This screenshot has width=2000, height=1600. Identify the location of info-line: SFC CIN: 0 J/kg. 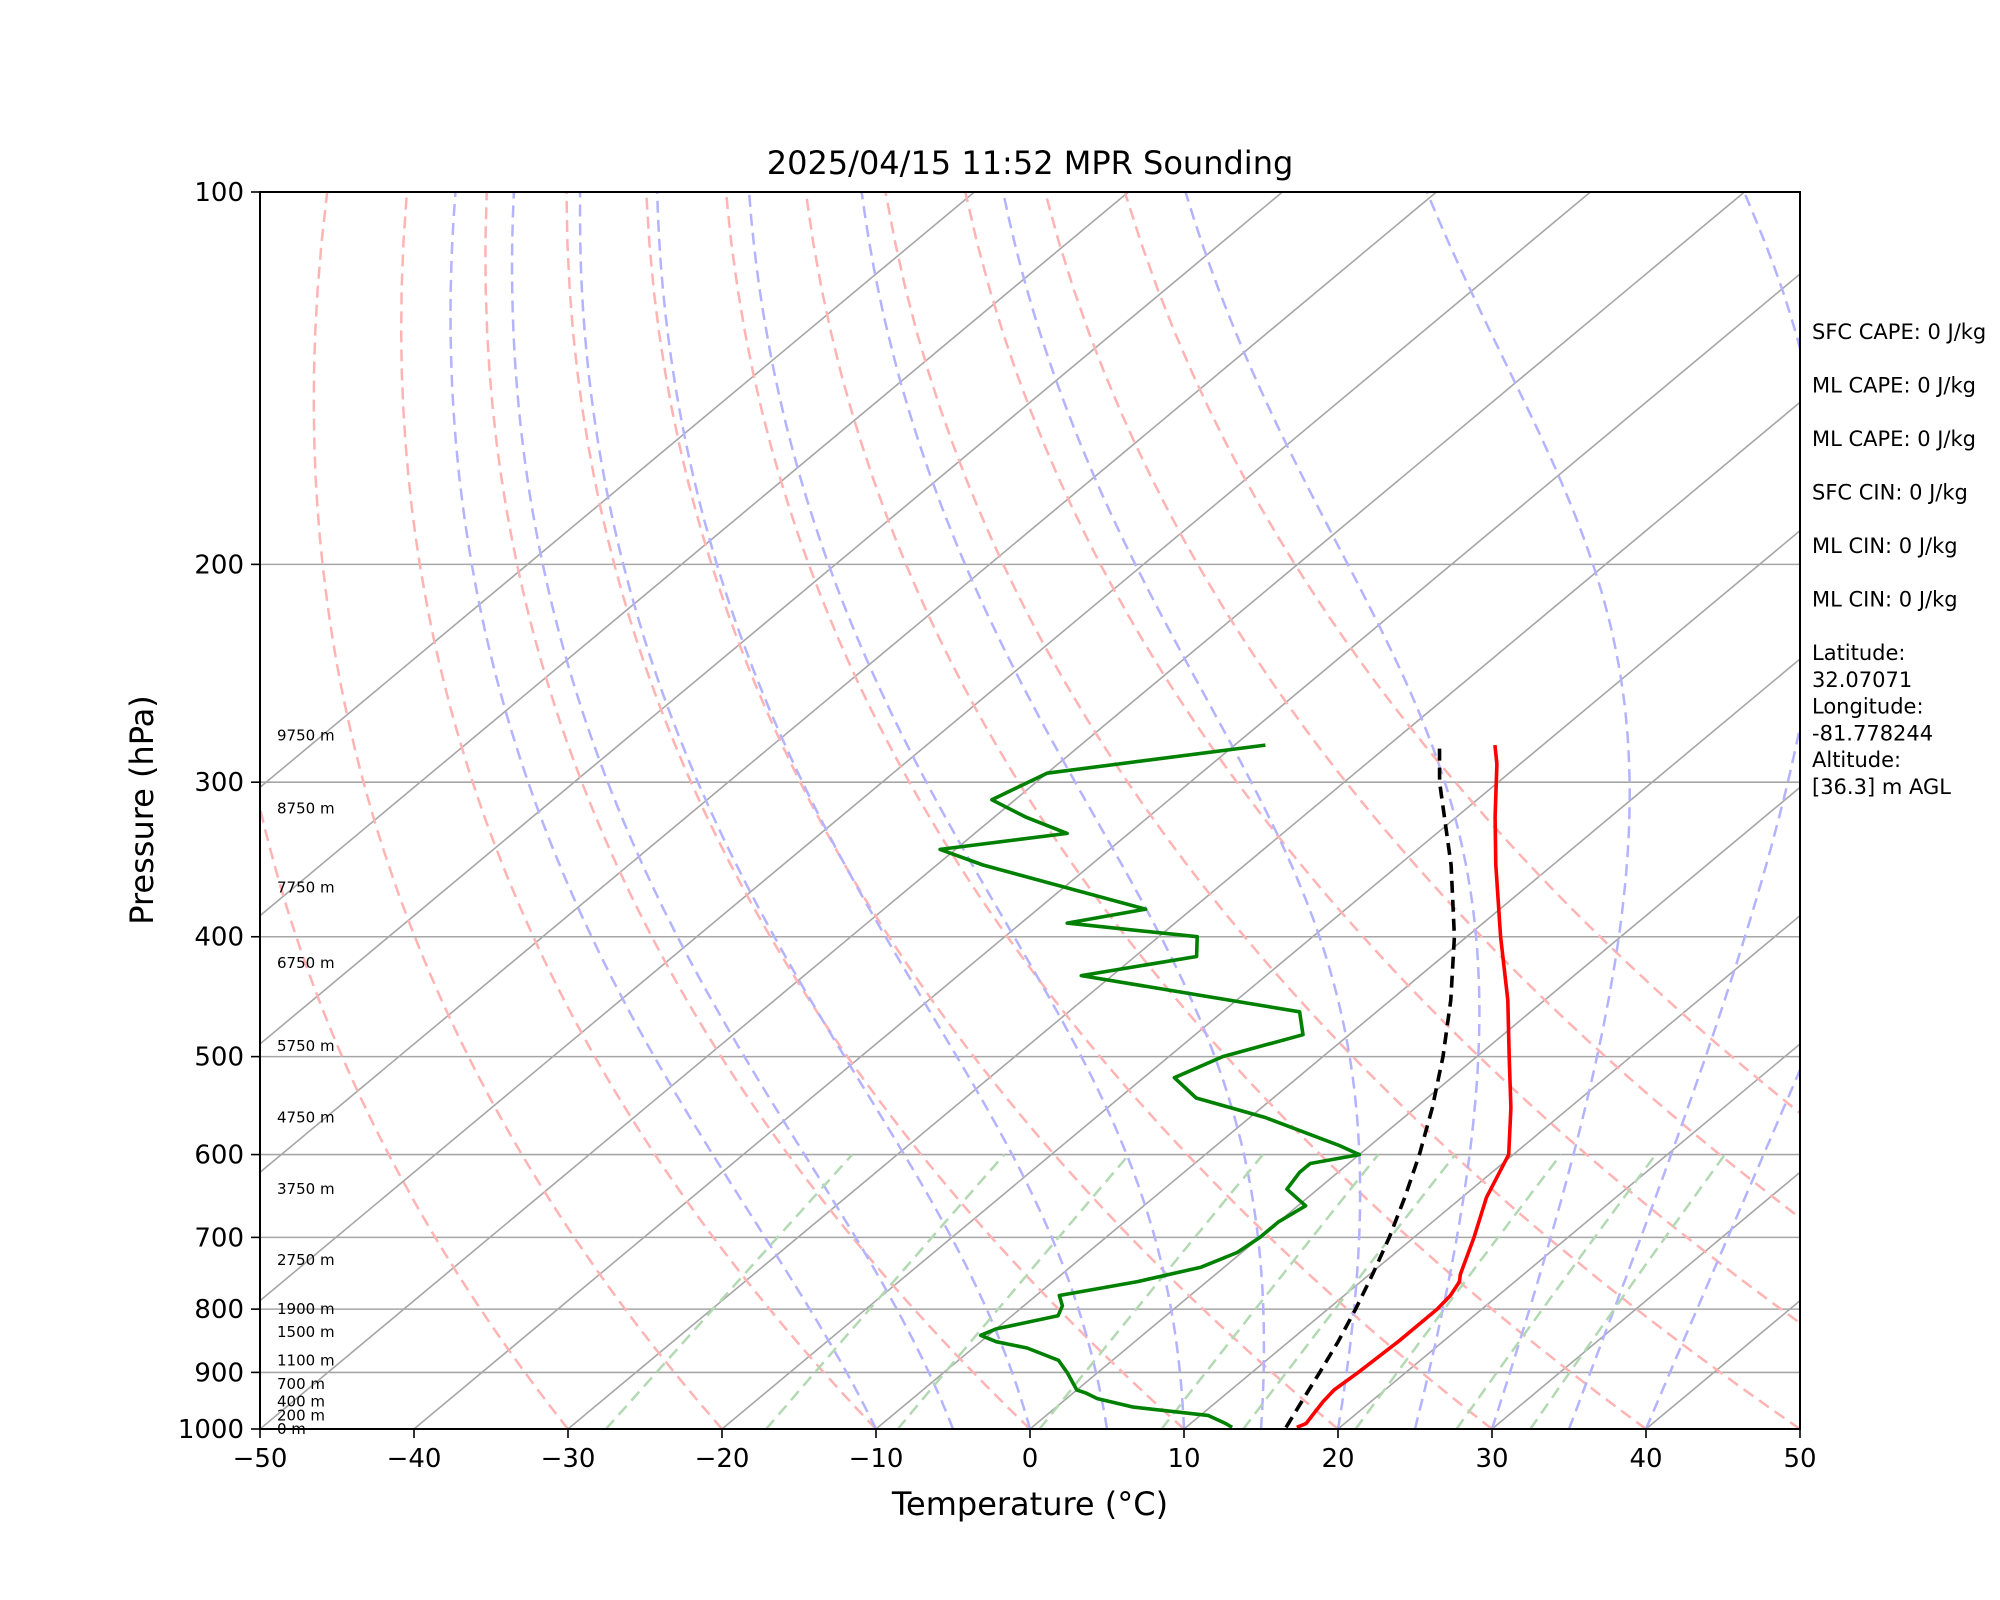
(1890, 493).